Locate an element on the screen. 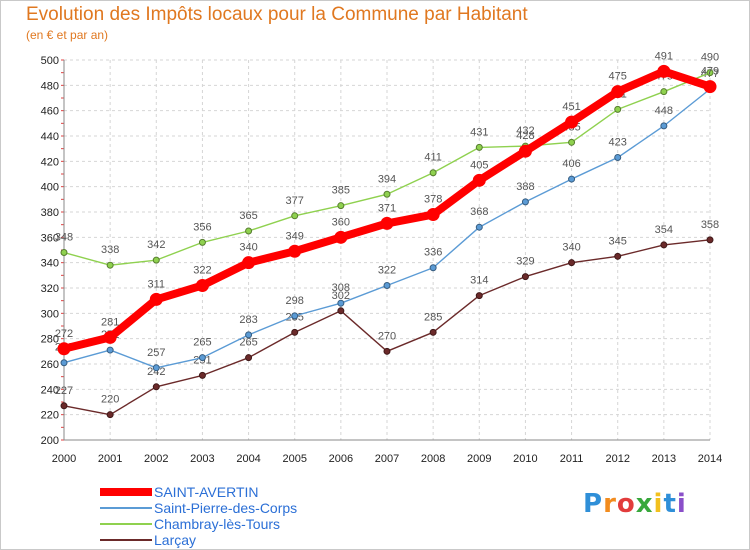  legend-item: Chambray-lès-Tours is located at coordinates (198, 524).